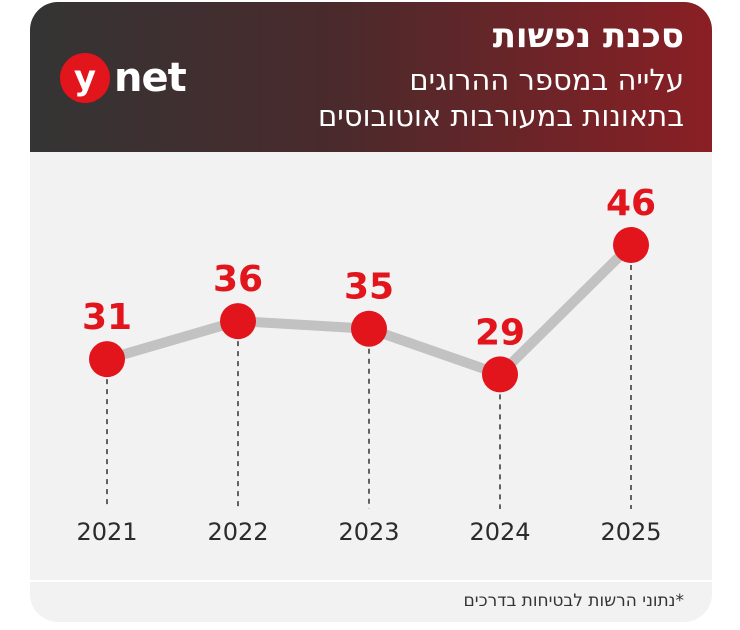 This screenshot has width=740, height=630. I want to click on data-label: 36, so click(238, 279).